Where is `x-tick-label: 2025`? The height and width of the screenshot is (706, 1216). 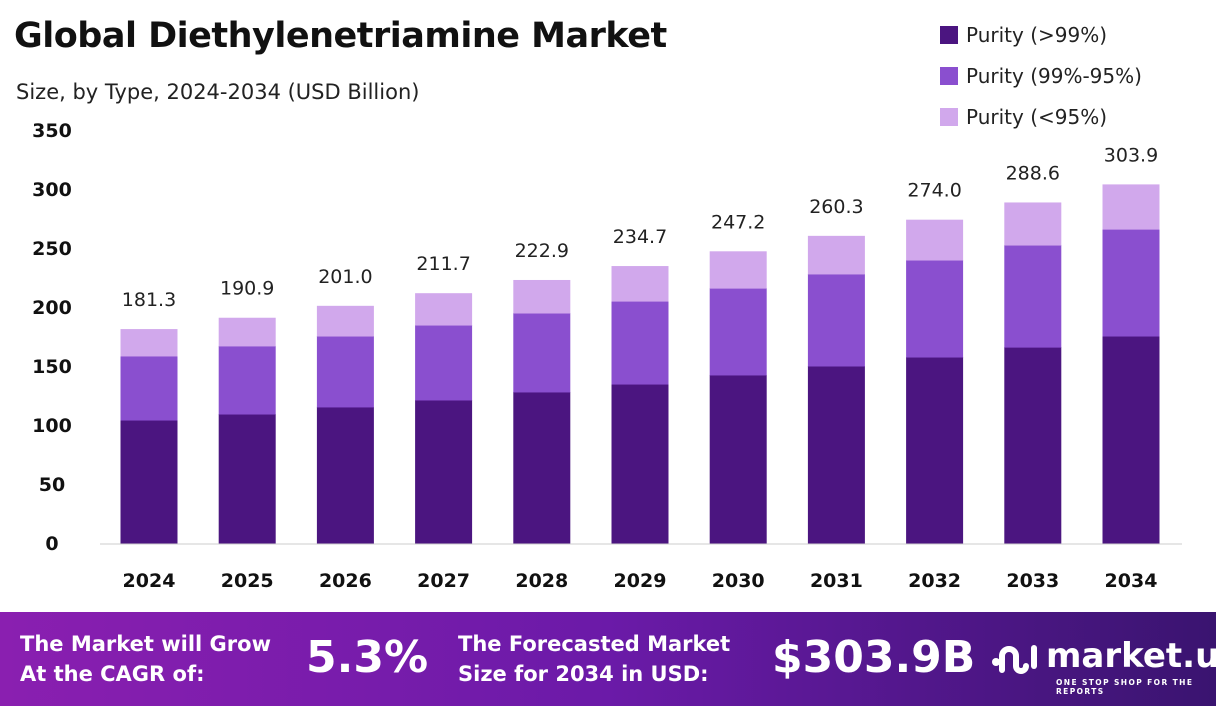 x-tick-label: 2025 is located at coordinates (247, 581).